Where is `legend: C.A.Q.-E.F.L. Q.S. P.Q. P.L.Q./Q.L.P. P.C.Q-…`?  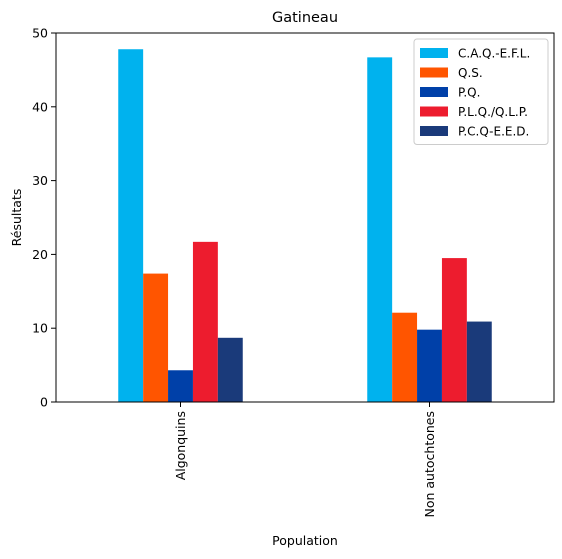
legend: C.A.Q.-E.F.L. Q.S. P.Q. P.L.Q./Q.L.P. P.C.Q-… is located at coordinates (481, 91).